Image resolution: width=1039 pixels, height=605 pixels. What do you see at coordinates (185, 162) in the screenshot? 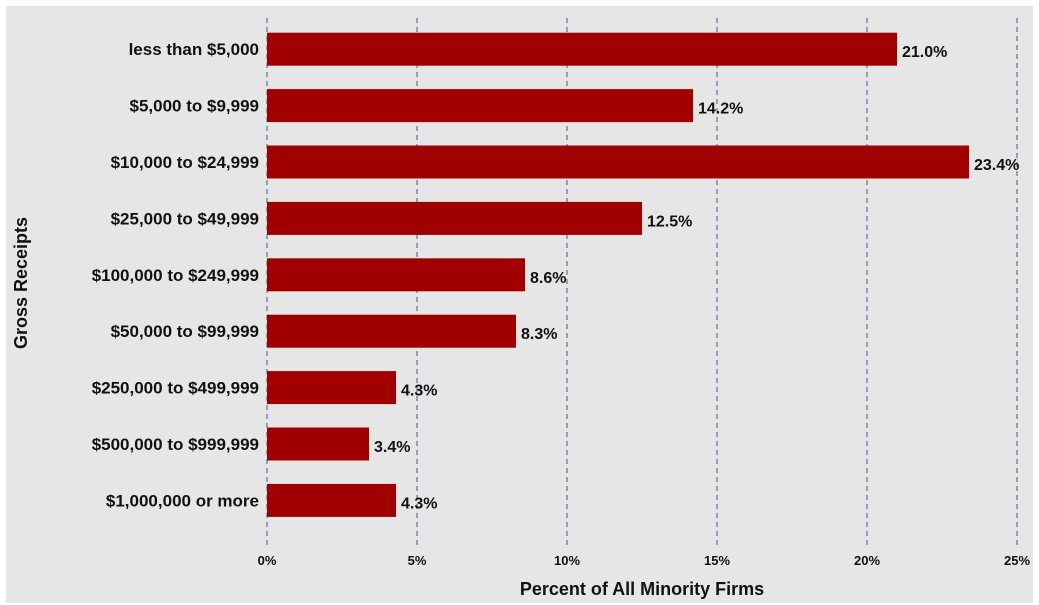
I see `category-label: $10,000 to $24,999` at bounding box center [185, 162].